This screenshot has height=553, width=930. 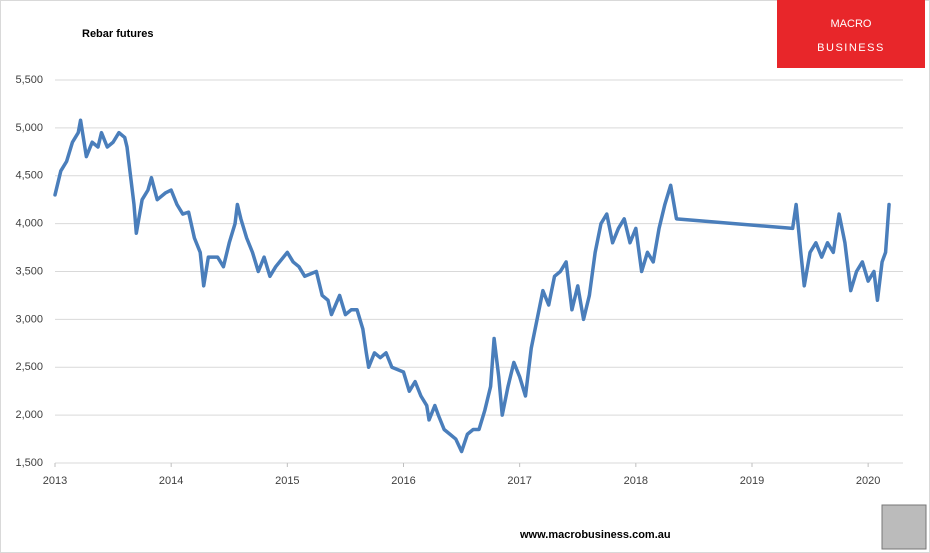 What do you see at coordinates (752, 481) in the screenshot?
I see `x-tick-label: 2019` at bounding box center [752, 481].